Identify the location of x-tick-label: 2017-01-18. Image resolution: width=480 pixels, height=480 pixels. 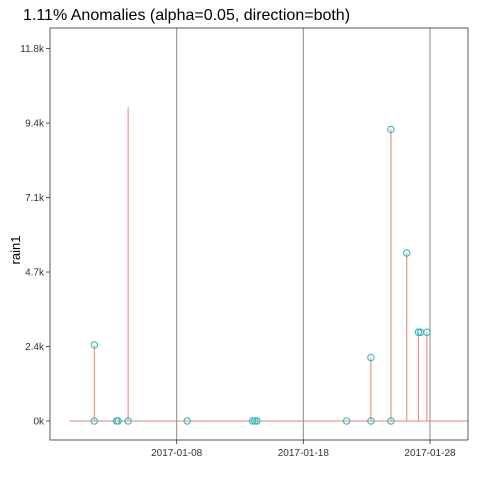
(304, 453).